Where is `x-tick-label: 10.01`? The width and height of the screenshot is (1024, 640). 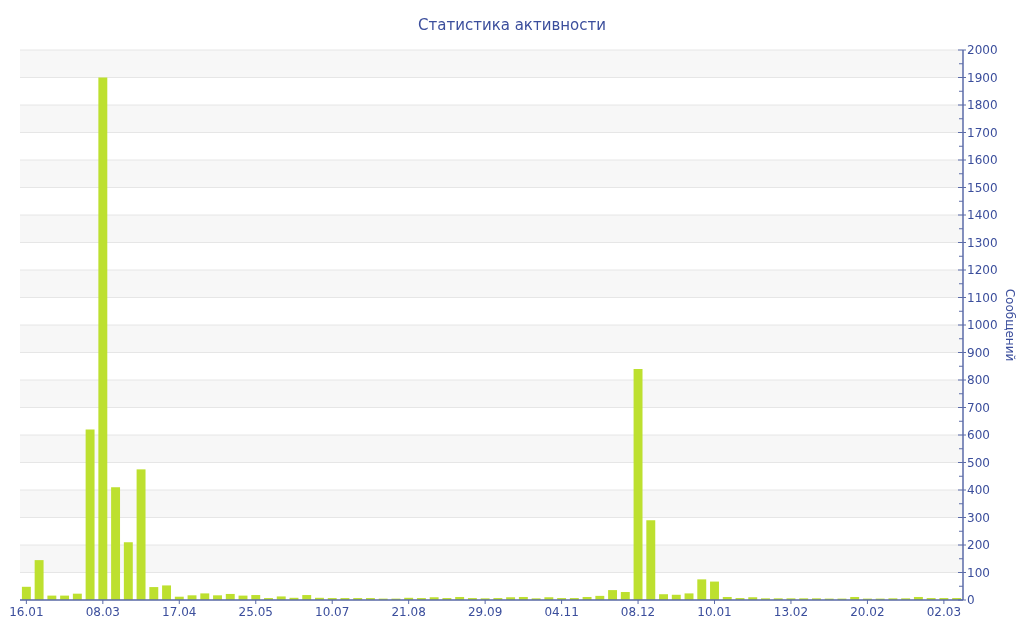
x-tick-label: 10.01 is located at coordinates (714, 612).